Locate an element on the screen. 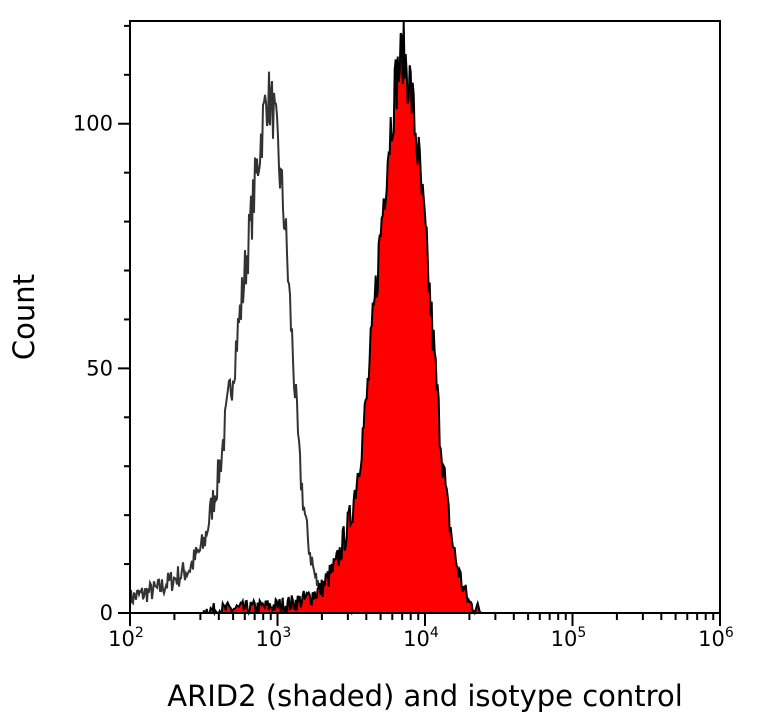 This screenshot has height=721, width=768. x-tick-label: 10⁶ is located at coordinates (716, 638).